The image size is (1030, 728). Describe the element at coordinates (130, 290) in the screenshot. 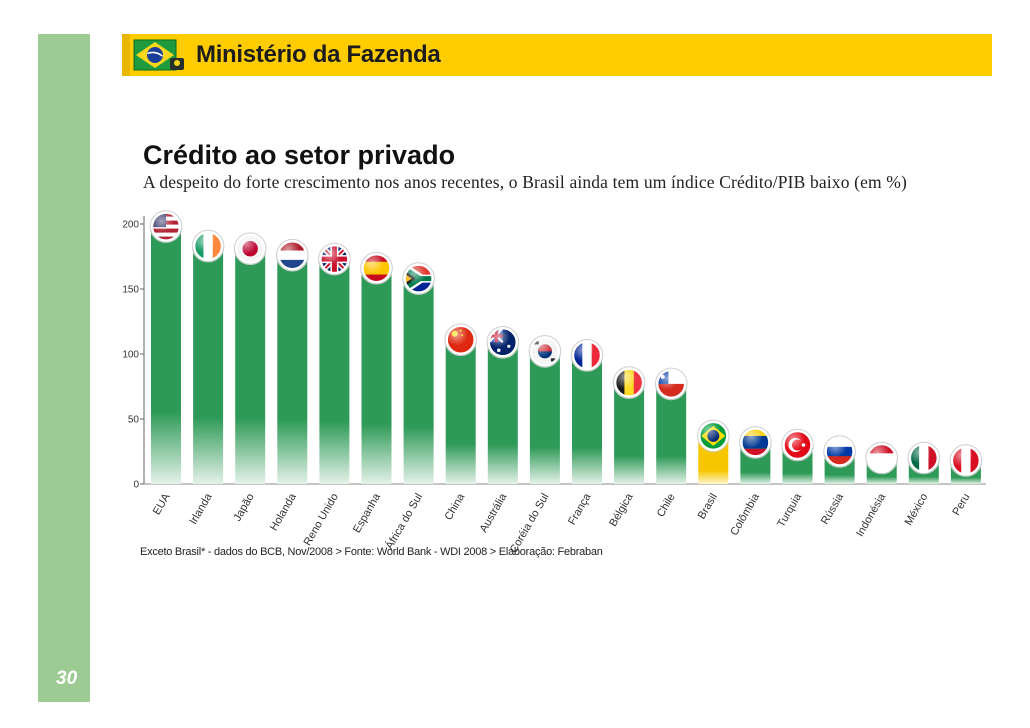

I see `y-tick-label: 150` at that location.